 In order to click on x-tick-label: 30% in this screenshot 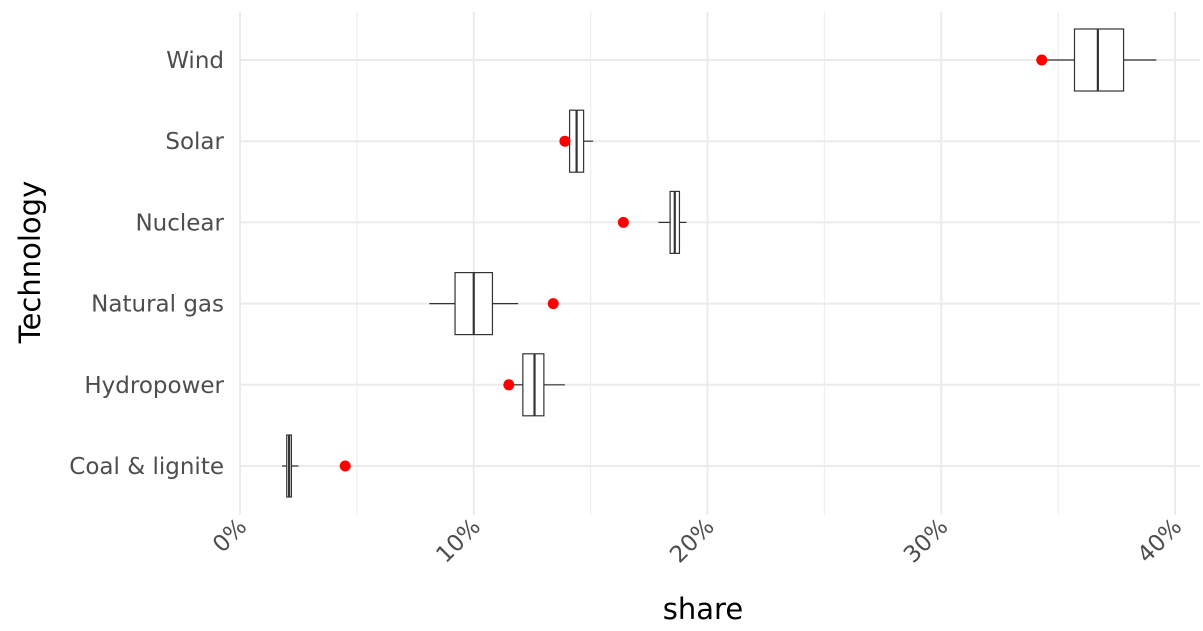, I will do `click(926, 541)`.